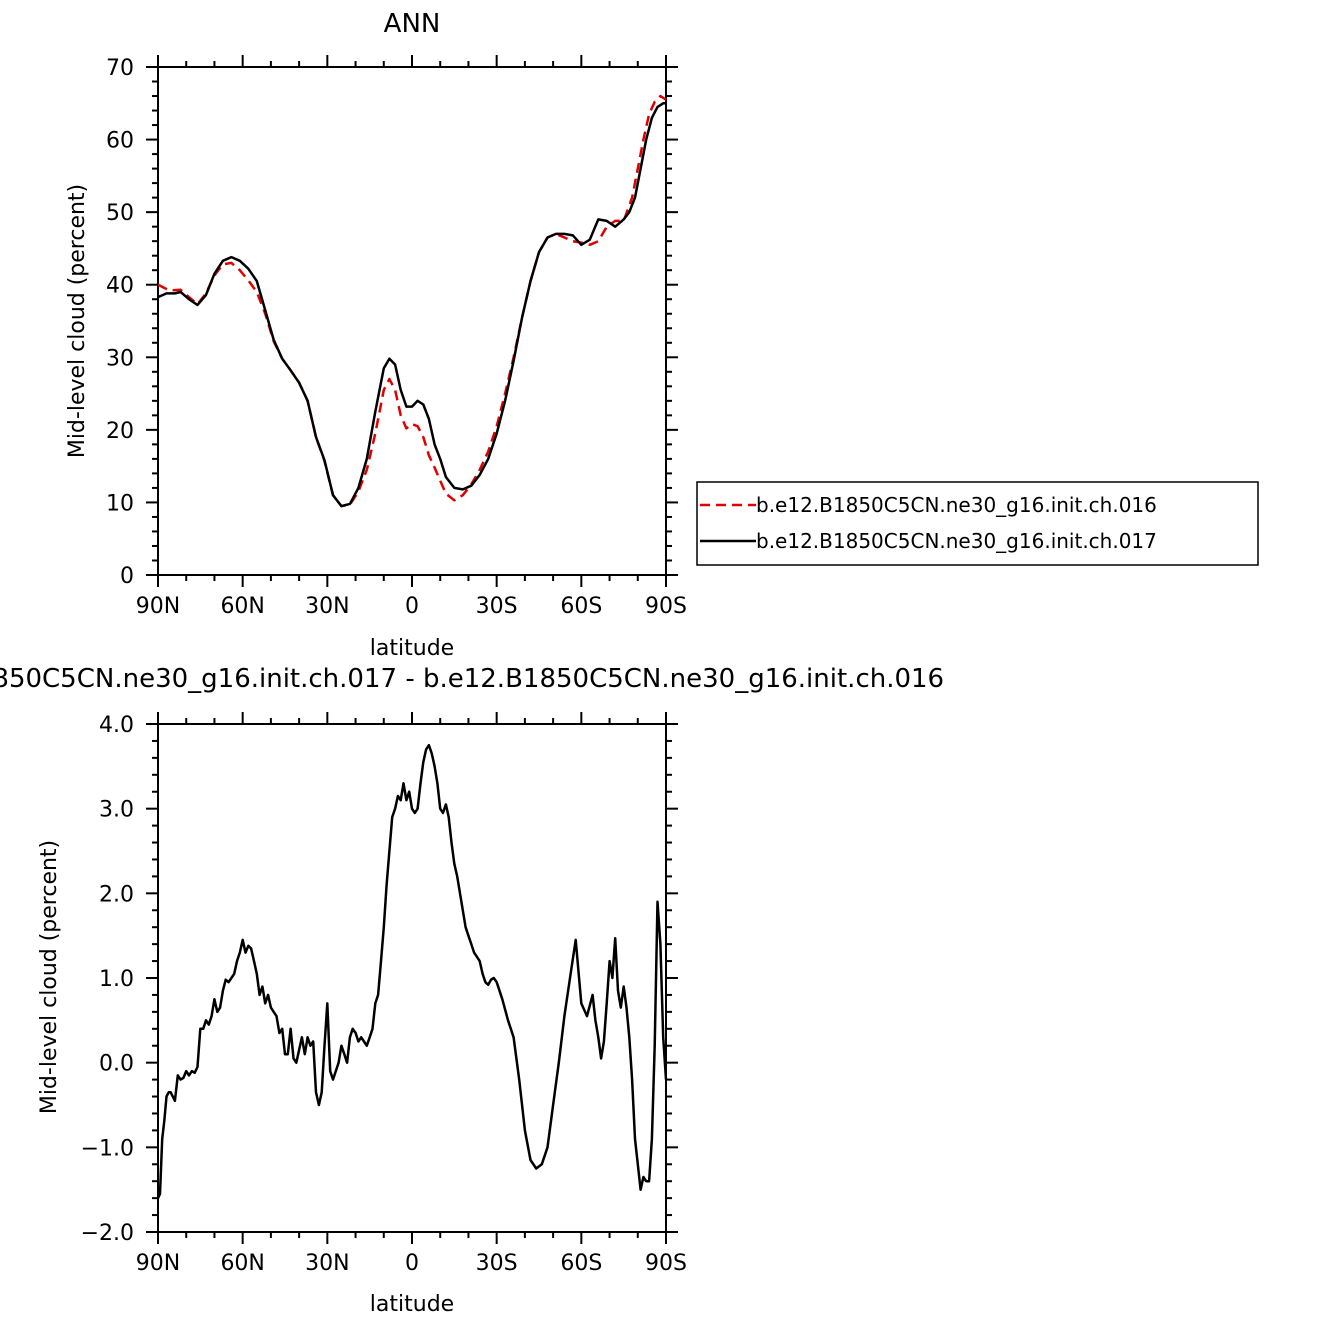  I want to click on top-y-tick-label: 30, so click(120, 358).